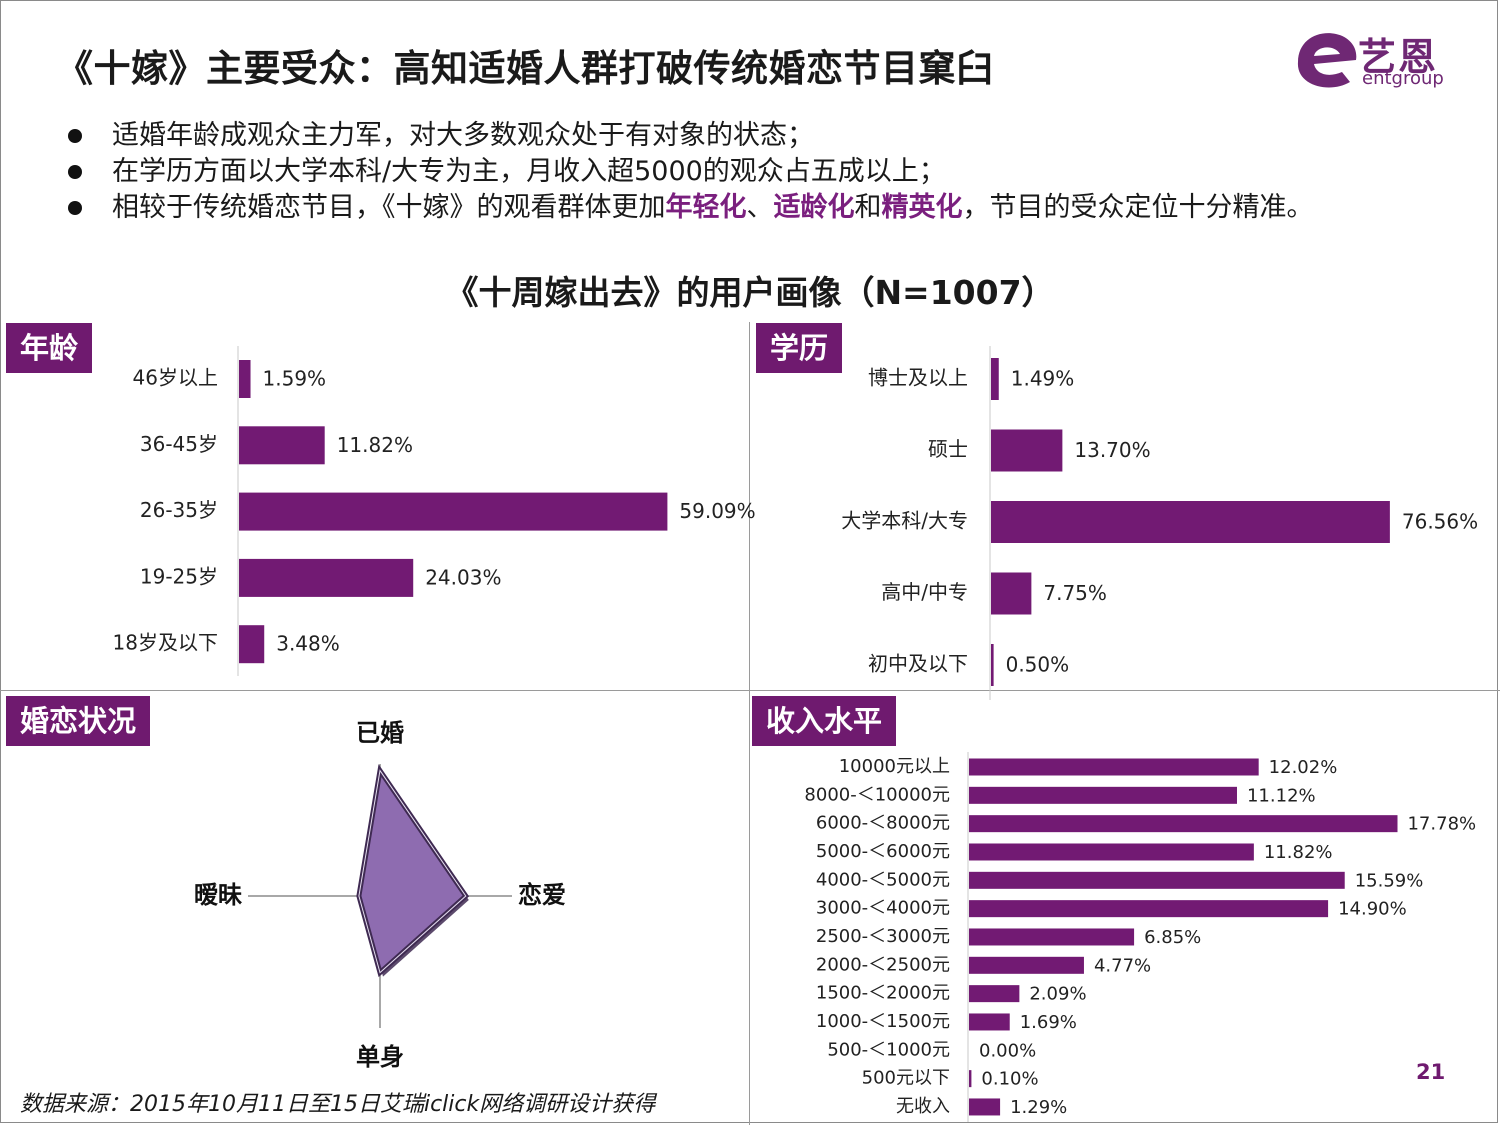 The height and width of the screenshot is (1125, 1500). What do you see at coordinates (165, 643) in the screenshot?
I see `age-category-label: 18岁及以下` at bounding box center [165, 643].